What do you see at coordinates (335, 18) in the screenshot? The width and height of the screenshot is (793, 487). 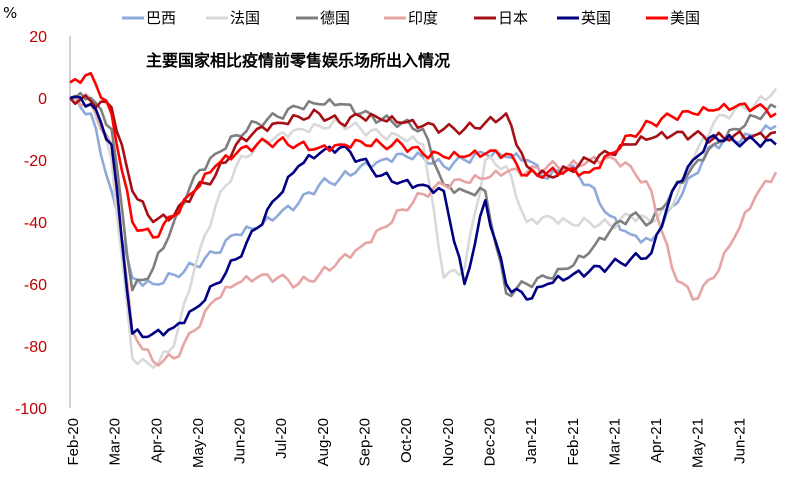 I see `legend-label: 德国` at bounding box center [335, 18].